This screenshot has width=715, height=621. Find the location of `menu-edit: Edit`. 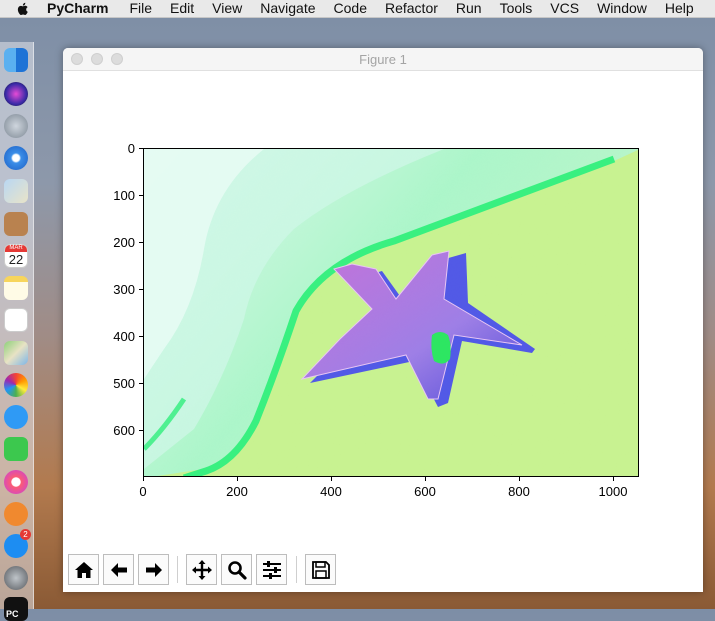

menu-edit: Edit is located at coordinates (182, 8).